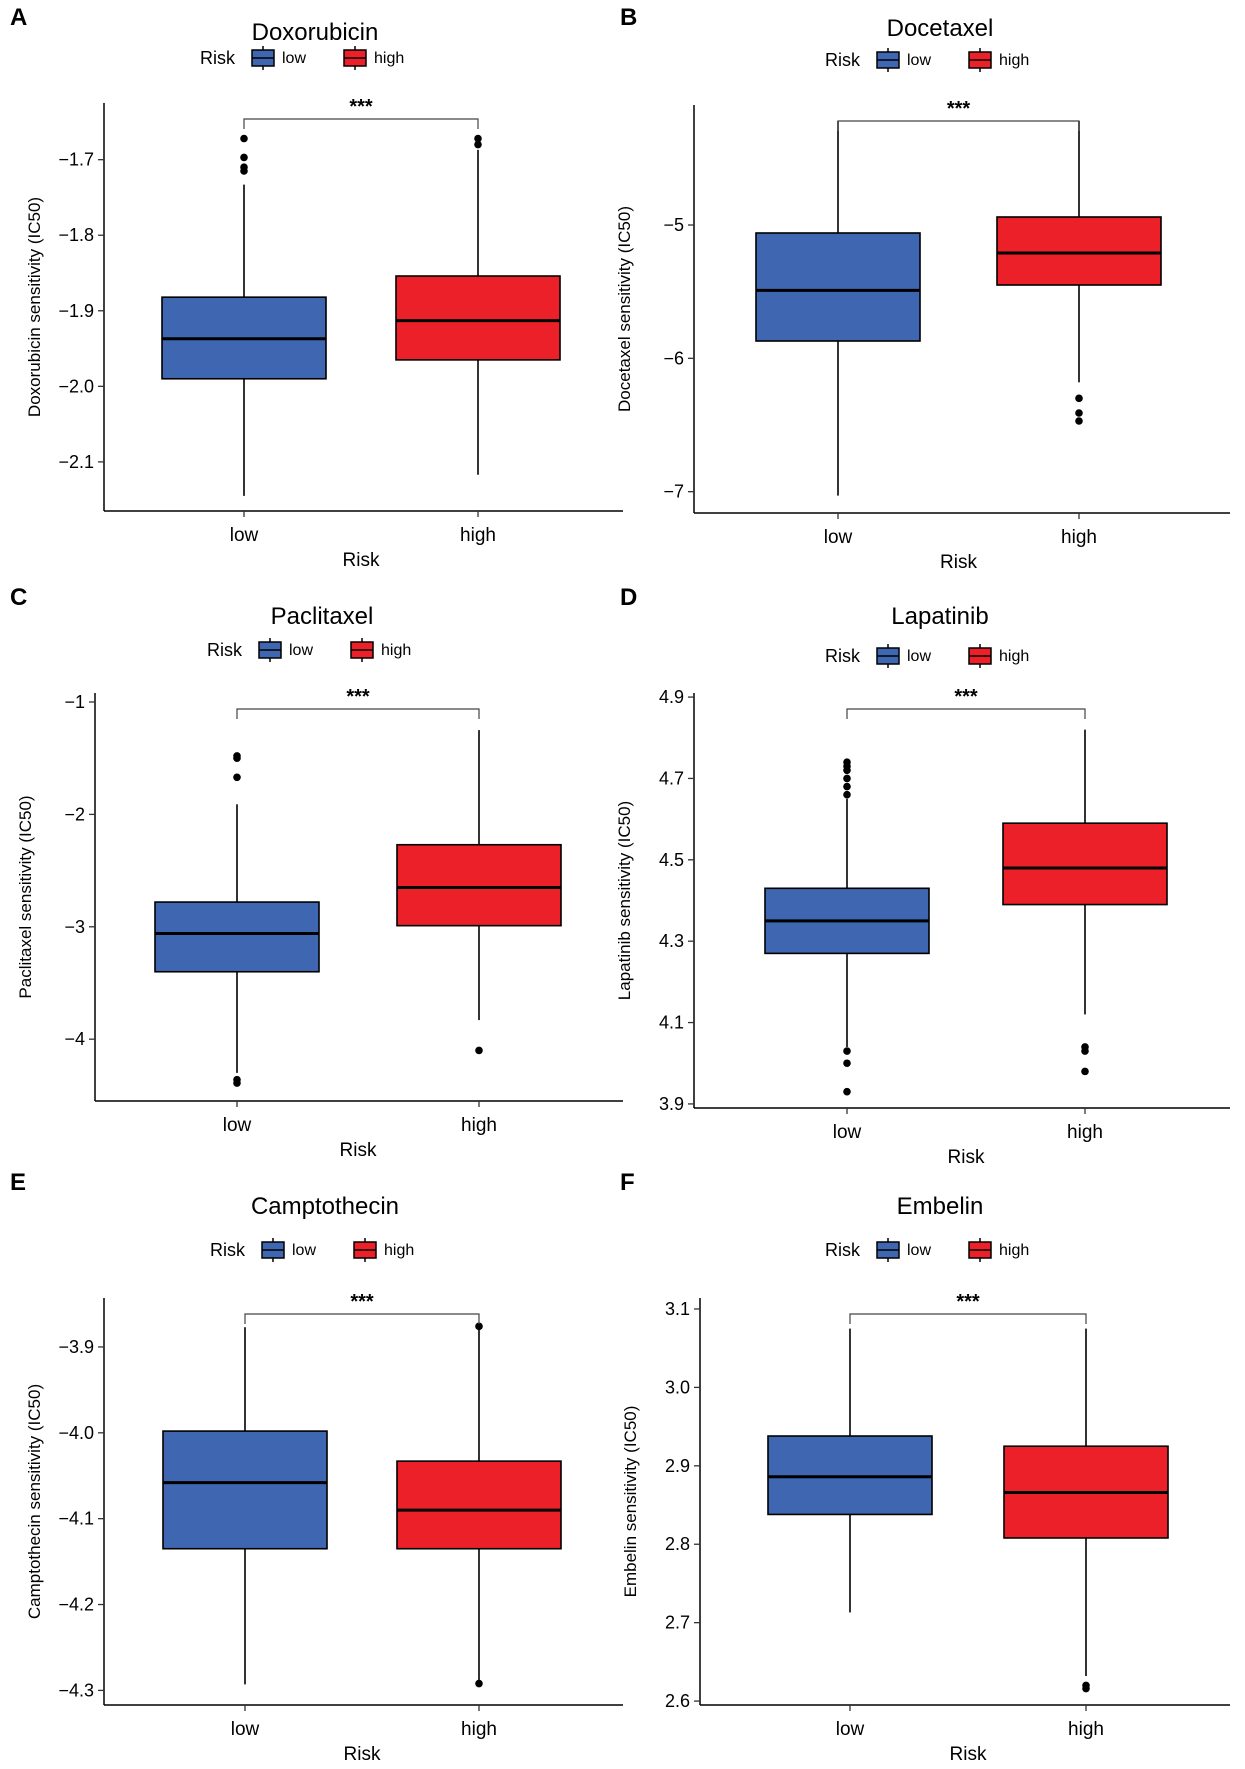 This screenshot has height=1769, width=1245. I want to click on y-axis-title: Doxorubicin sensitivity (IC50), so click(34, 307).